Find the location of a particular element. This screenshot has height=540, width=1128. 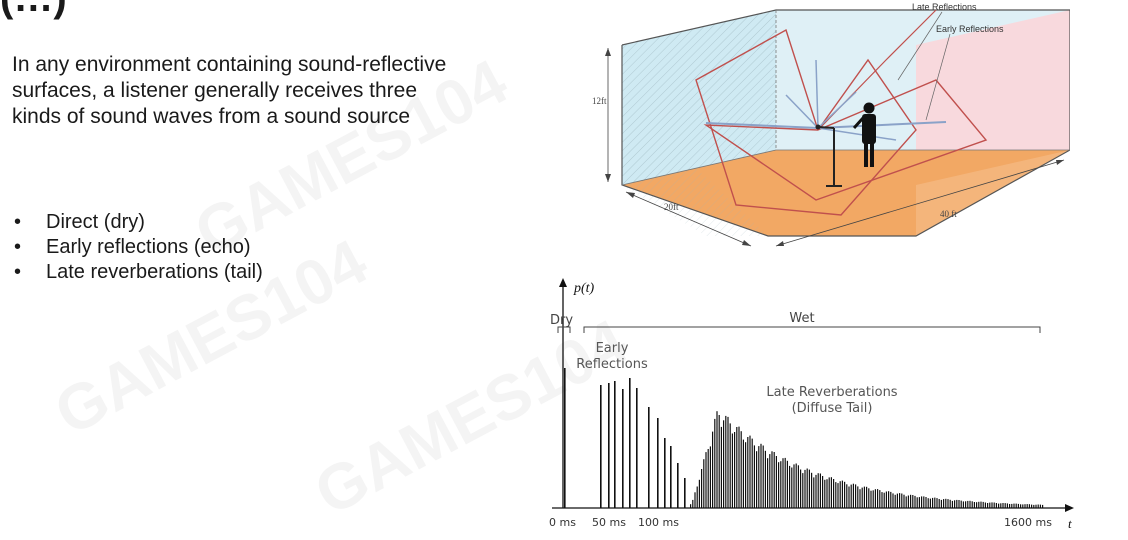

late-reverberations-label-line1: Late Reverberations is located at coordinates (831, 392).